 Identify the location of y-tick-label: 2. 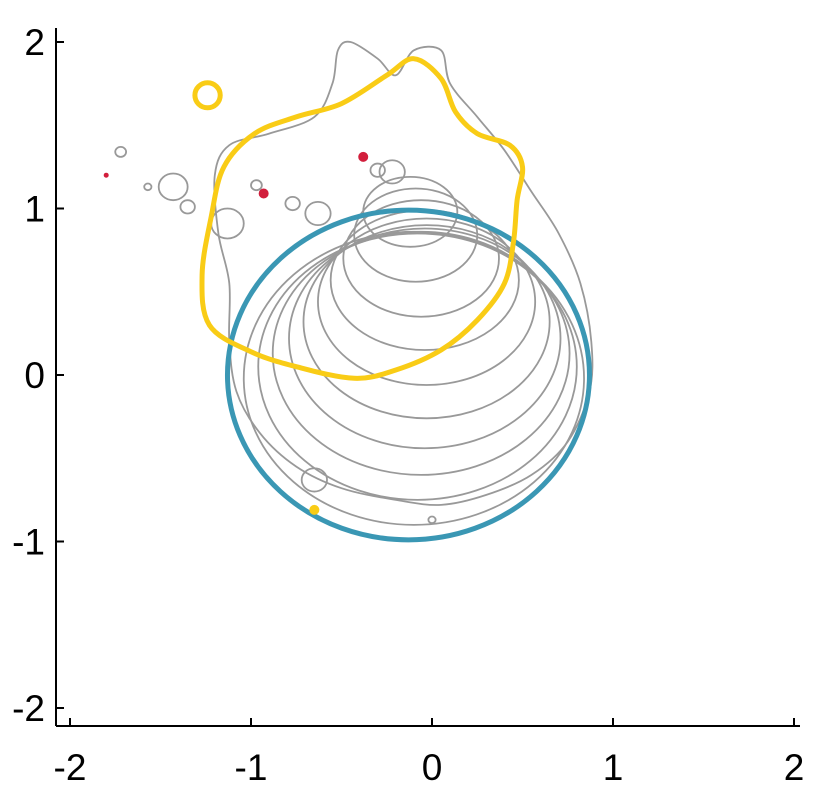
(34, 42).